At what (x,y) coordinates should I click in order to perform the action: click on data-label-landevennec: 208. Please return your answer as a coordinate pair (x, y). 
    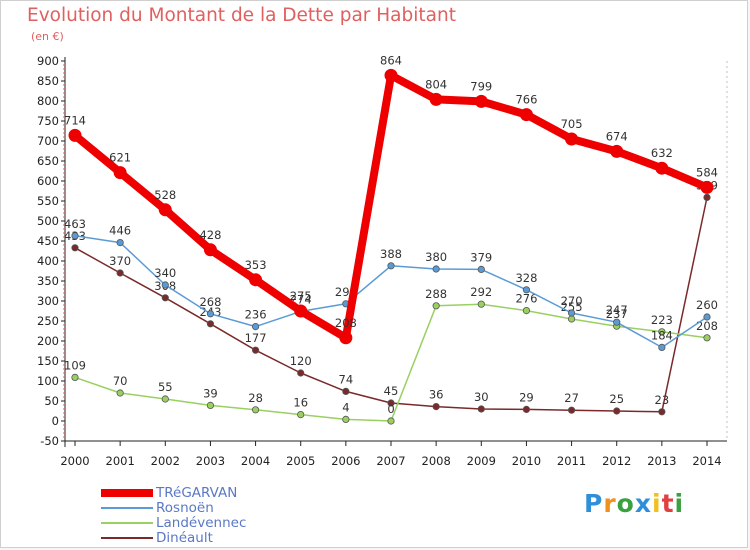
    Looking at the image, I should click on (707, 326).